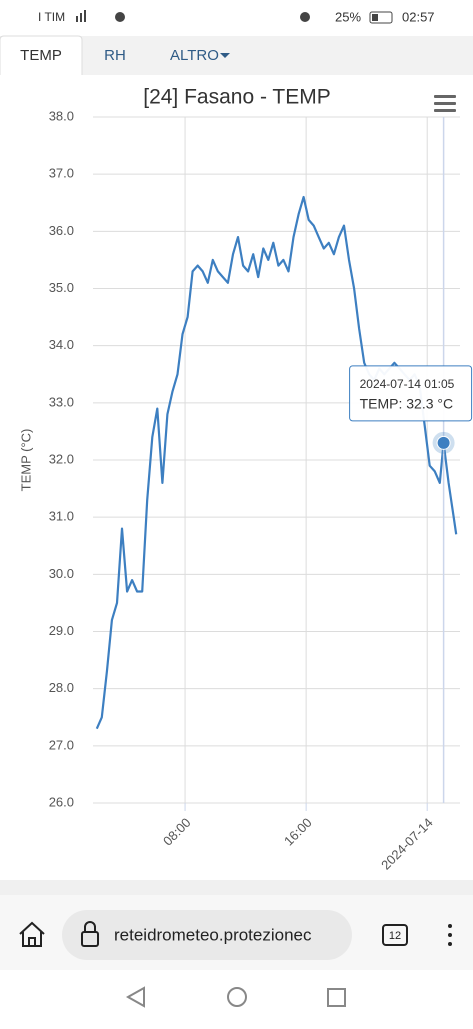  Describe the element at coordinates (407, 384) in the screenshot. I see `tooltip-title: 2024-07-14 01:05` at that location.